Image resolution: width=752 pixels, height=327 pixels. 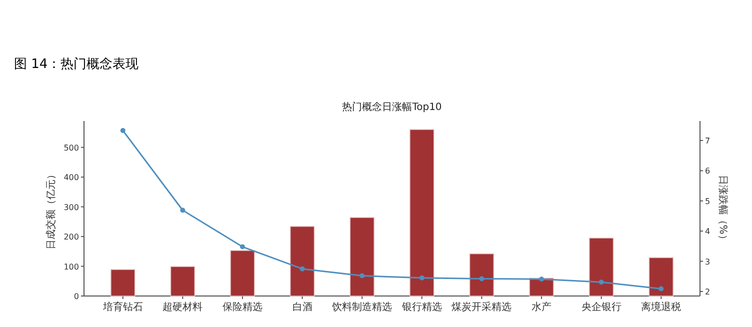 I want to click on x-tick-label: 保险精选, so click(x=242, y=307).